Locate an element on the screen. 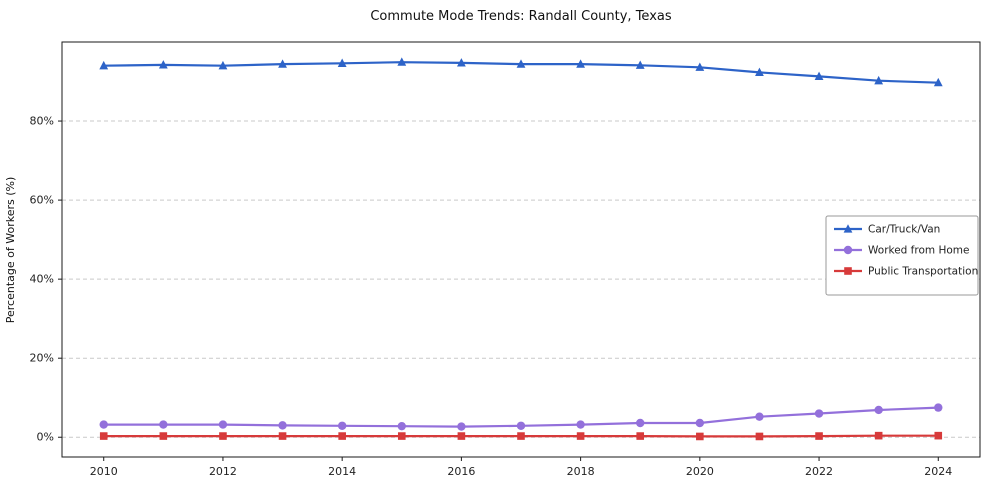  legend-box is located at coordinates (902, 255).